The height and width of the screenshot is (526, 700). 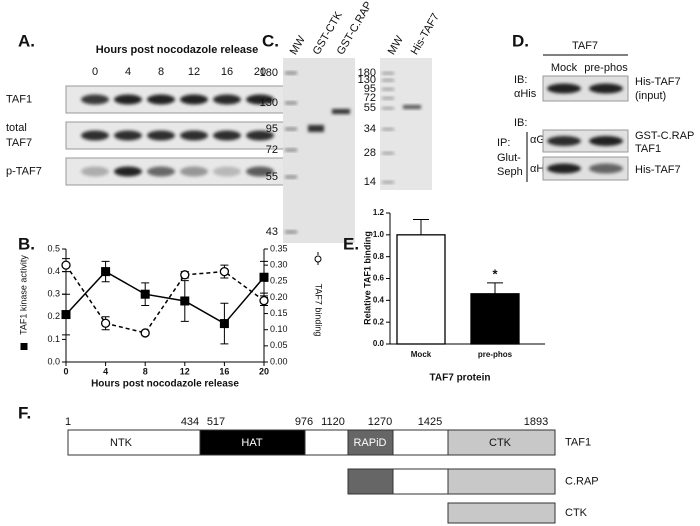 I want to click on gel, so click(x=406, y=124).